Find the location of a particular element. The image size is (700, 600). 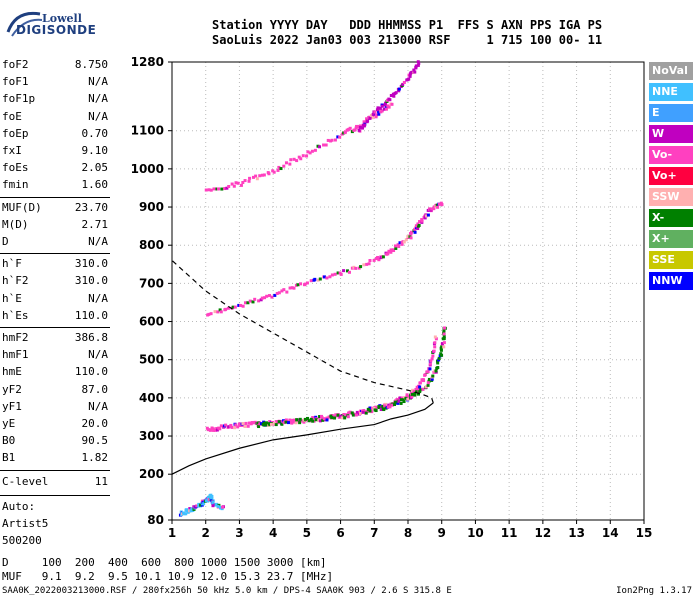

lowell-digisonde-logo: Lowell DIGISONDE is located at coordinates (54, 23).